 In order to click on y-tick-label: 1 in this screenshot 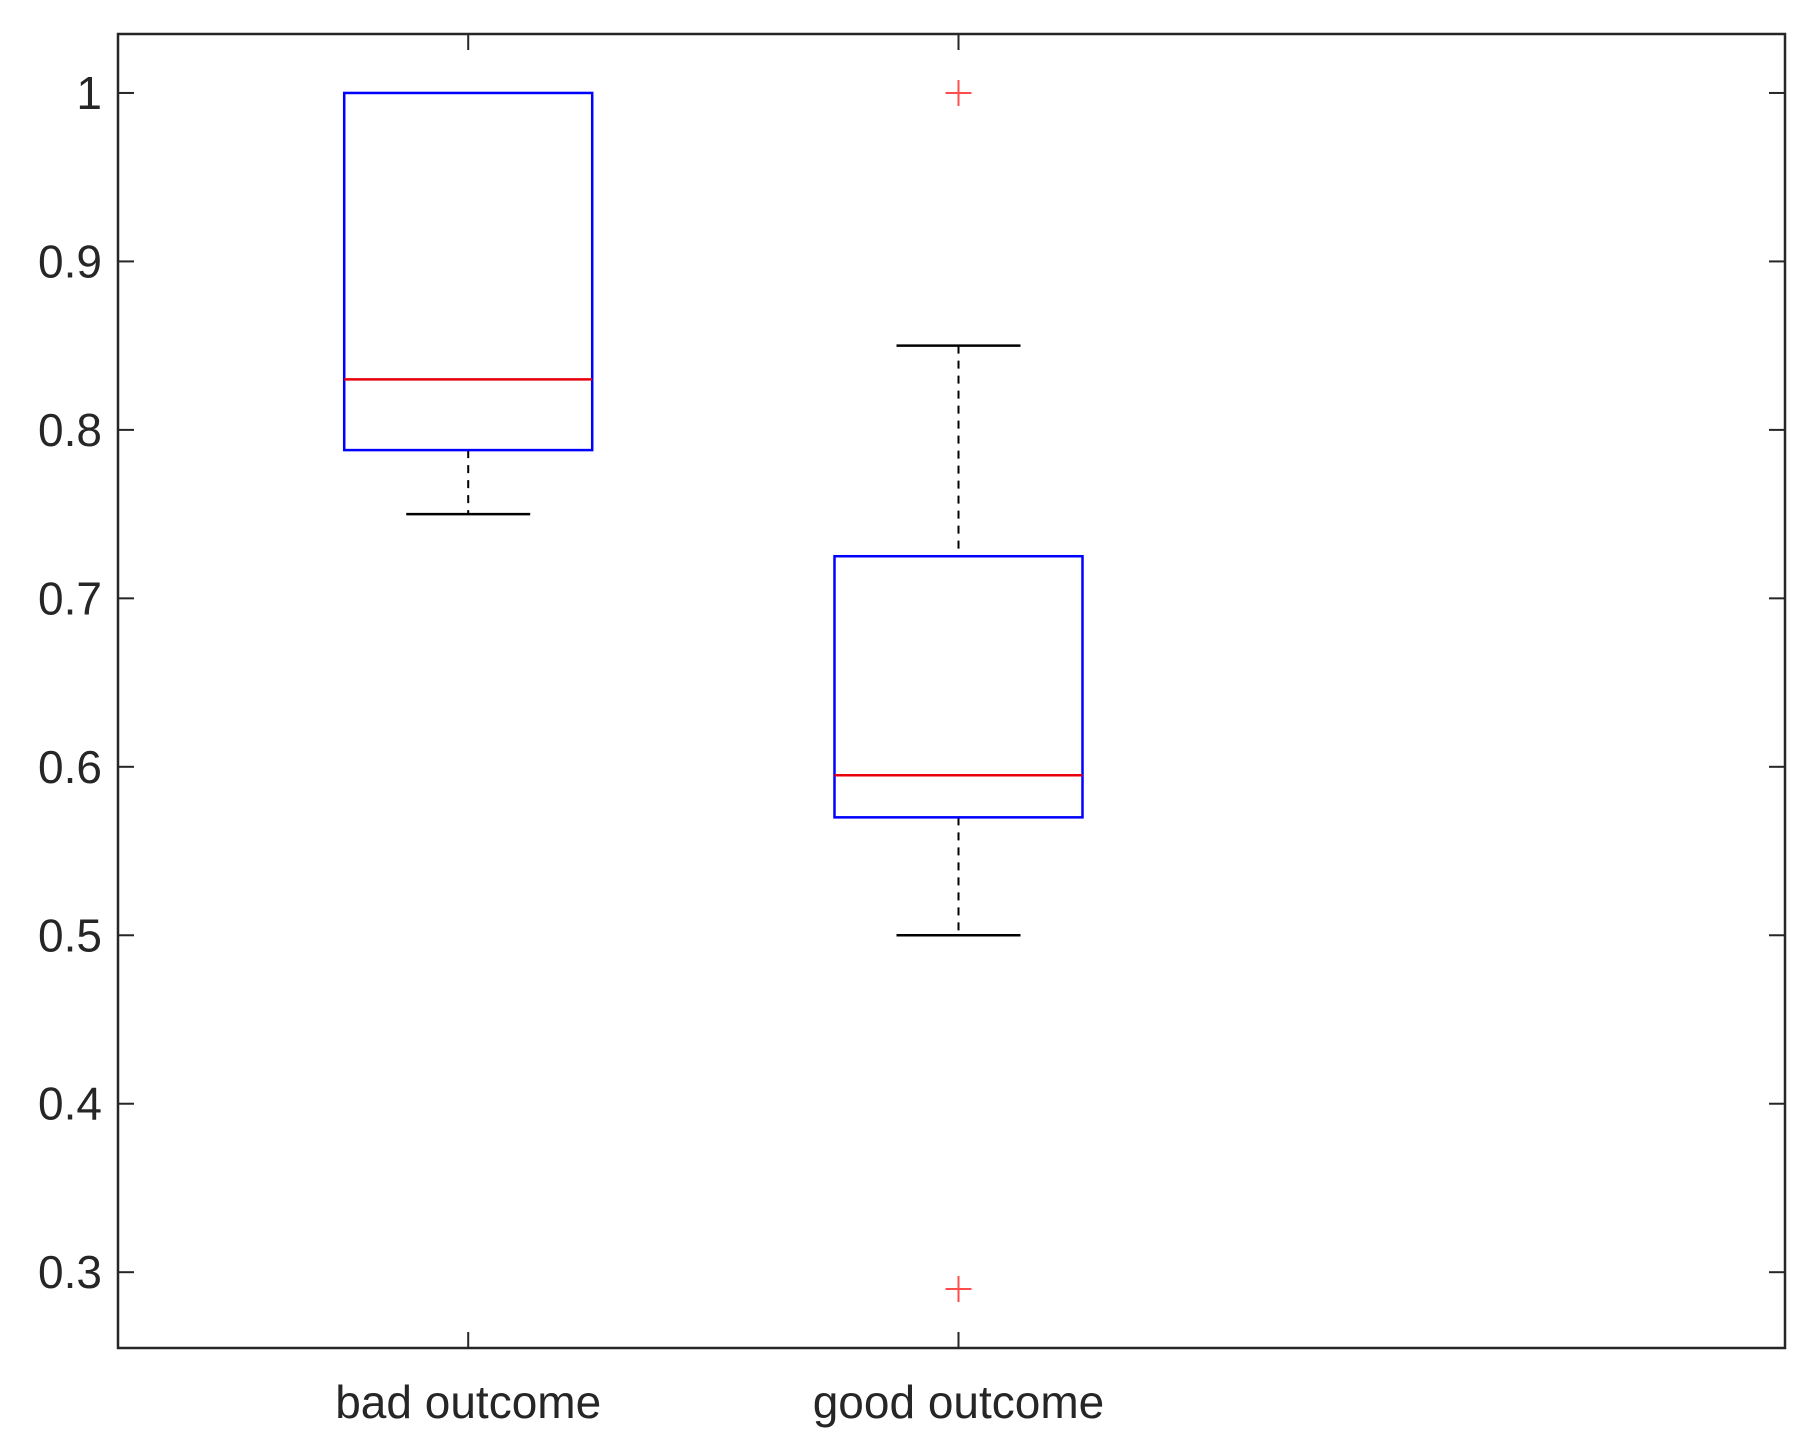, I will do `click(89, 93)`.